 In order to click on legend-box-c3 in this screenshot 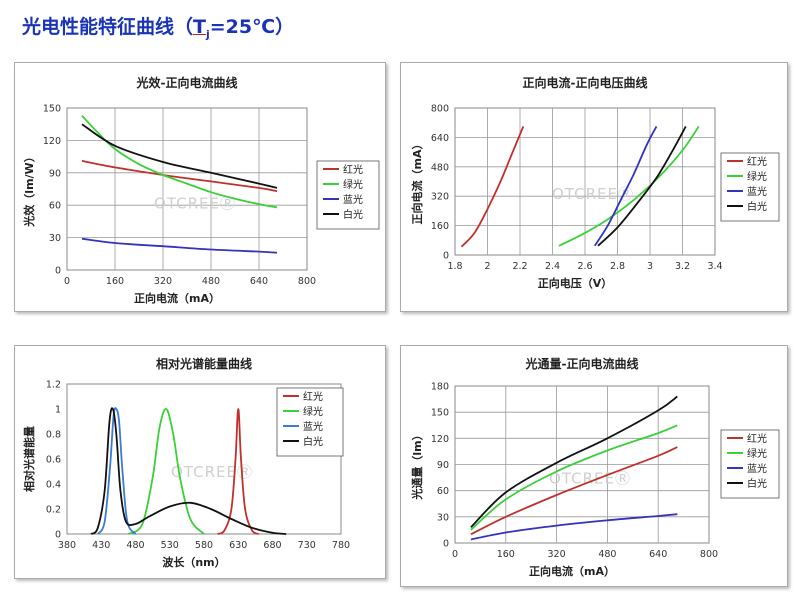, I will do `click(750, 464)`.